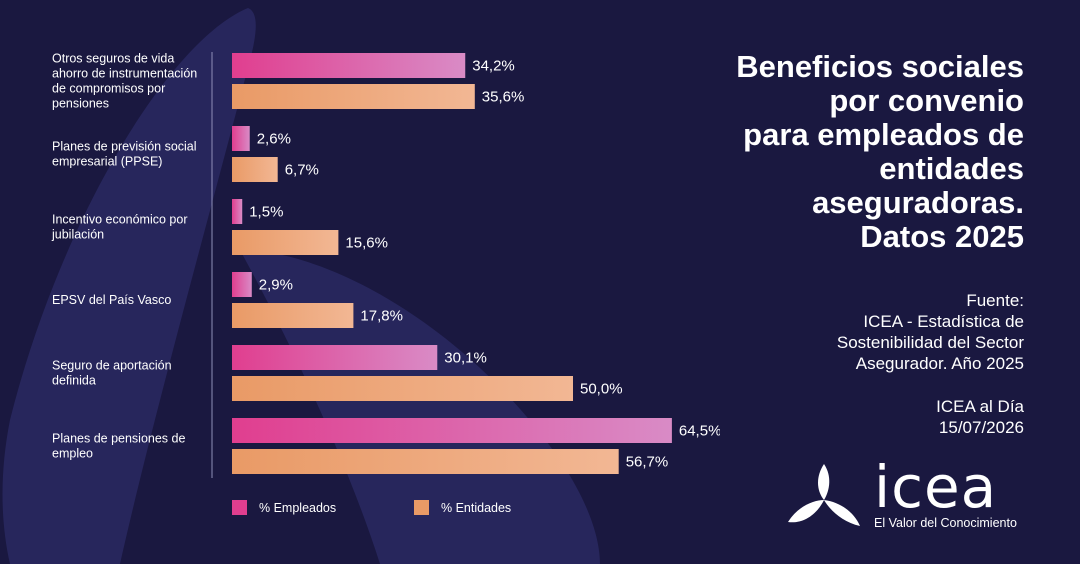 The width and height of the screenshot is (1080, 564). Describe the element at coordinates (124, 147) in the screenshot. I see `category-label-line: Planes de previsión social` at that location.